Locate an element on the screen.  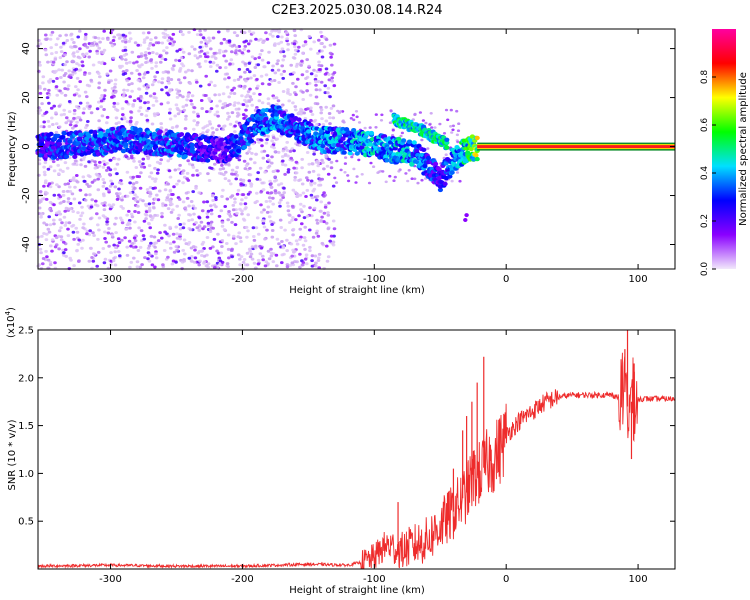
colorbar-tick-label: 0.0 is located at coordinates (705, 269).